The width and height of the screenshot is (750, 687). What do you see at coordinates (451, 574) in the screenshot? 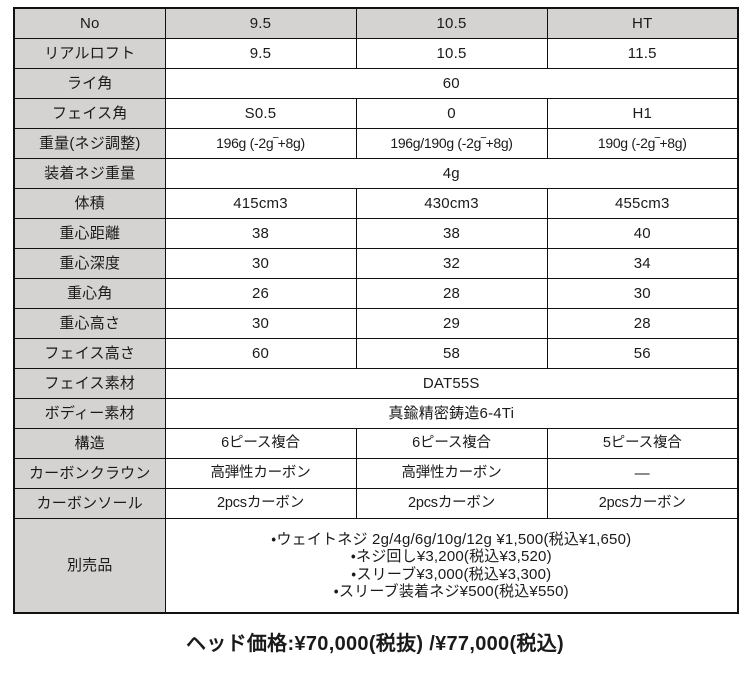
I see `accessory-item: ・スリーブ¥3,000(税込¥3,300)` at bounding box center [451, 574].